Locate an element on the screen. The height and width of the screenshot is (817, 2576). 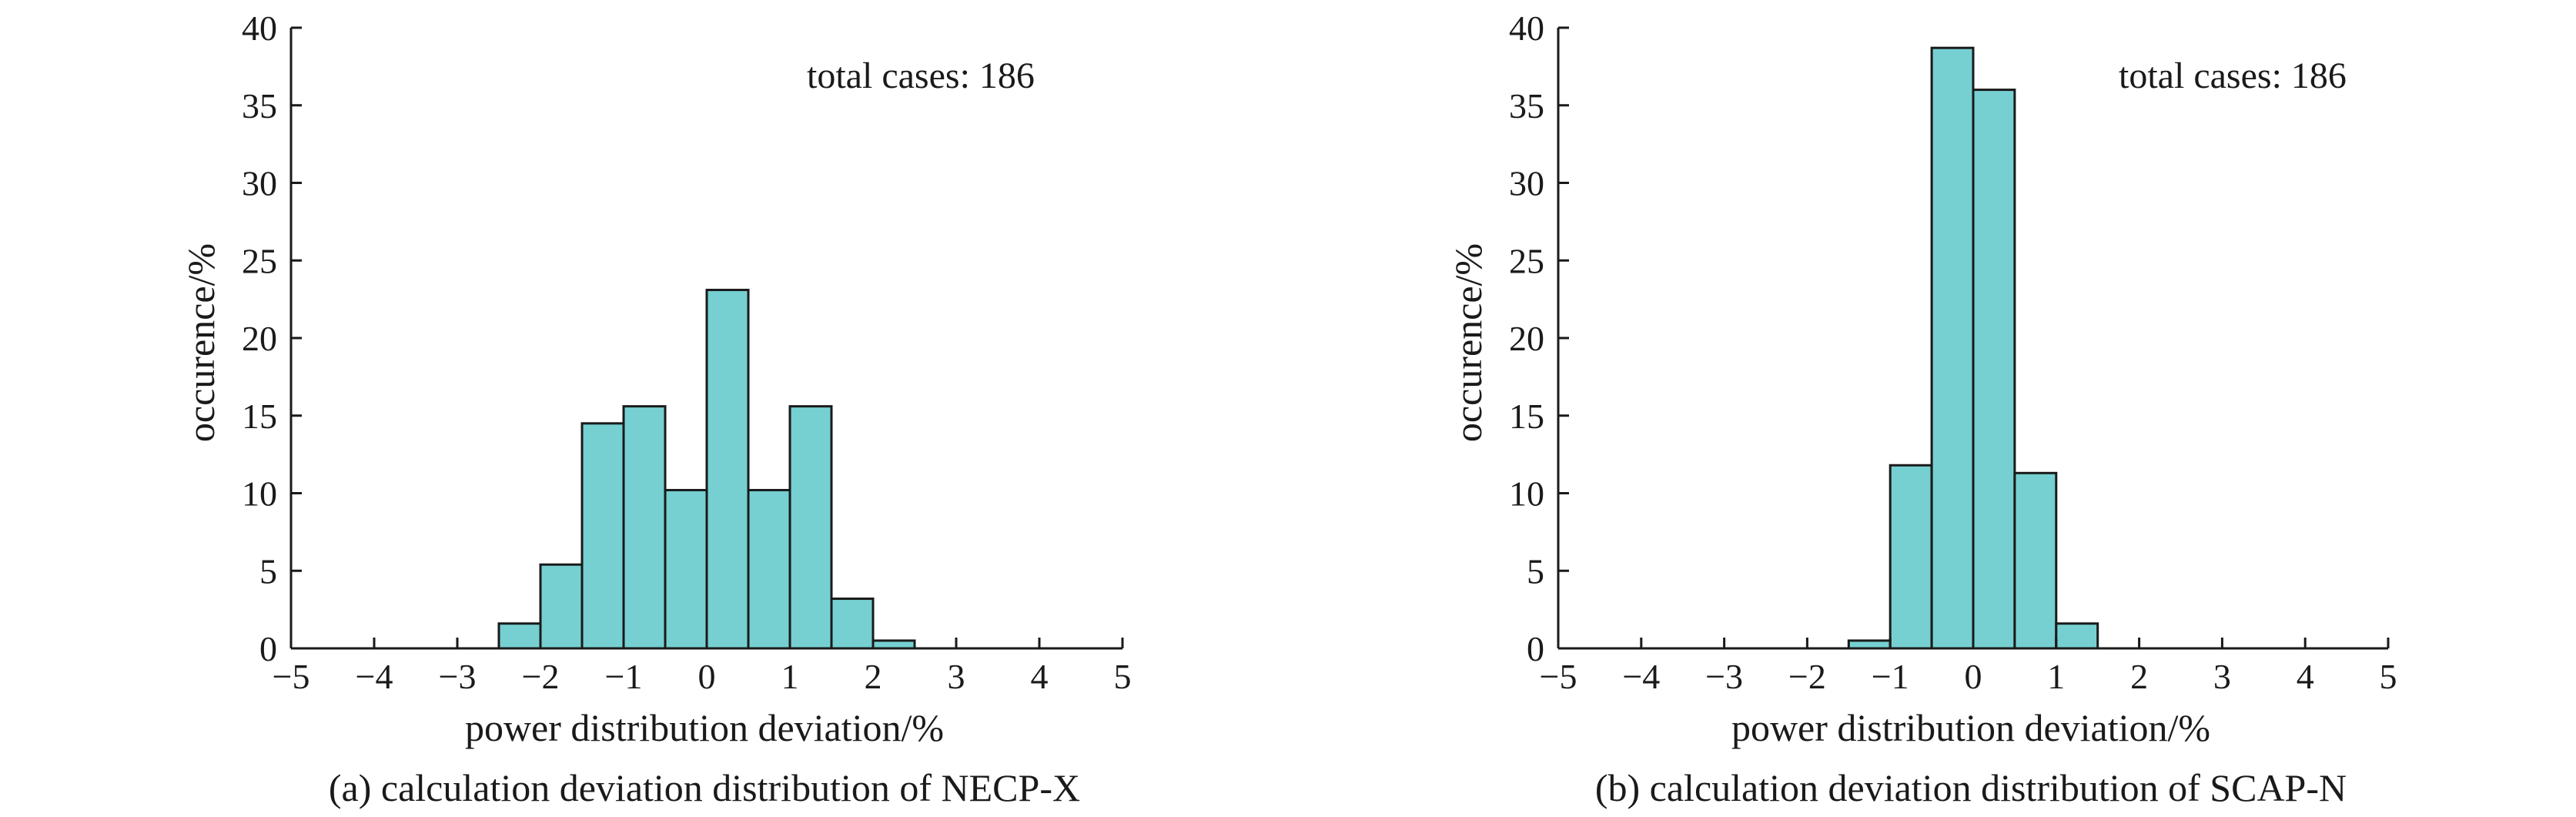
y-tick-label-b-5: 25 is located at coordinates (1527, 260).